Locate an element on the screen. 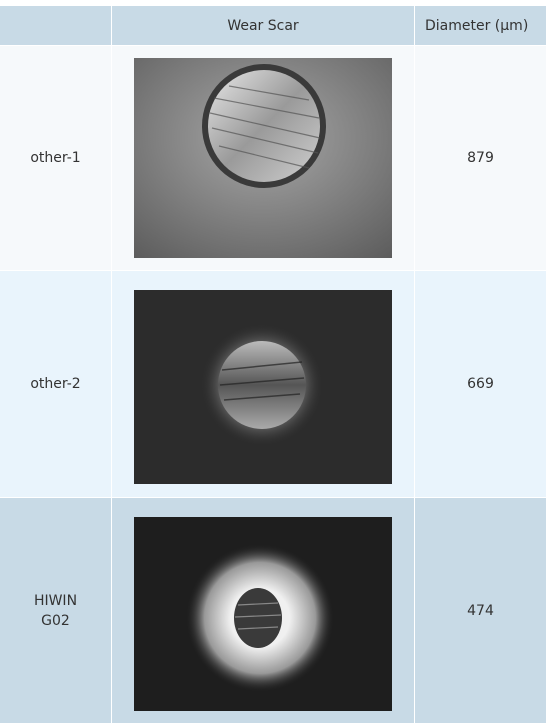  value-cell: 879 is located at coordinates (480, 158).